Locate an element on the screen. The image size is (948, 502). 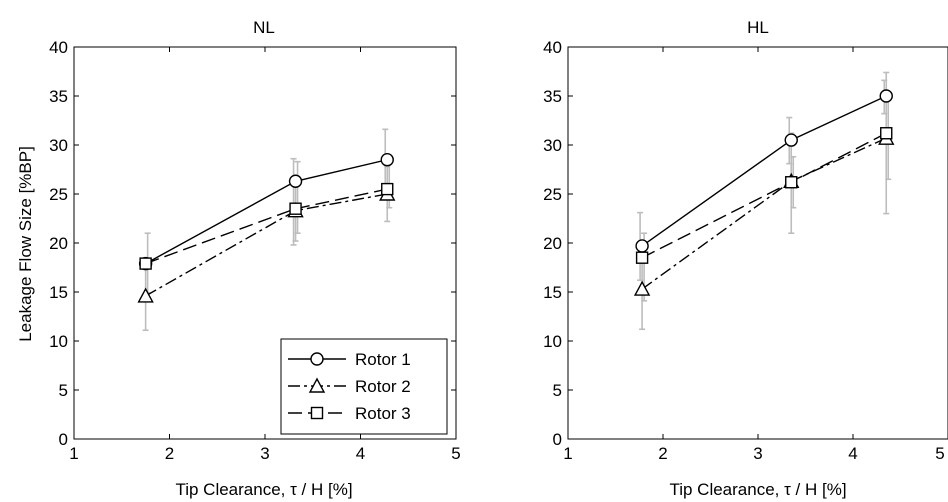
series-line is located at coordinates (266, 226).